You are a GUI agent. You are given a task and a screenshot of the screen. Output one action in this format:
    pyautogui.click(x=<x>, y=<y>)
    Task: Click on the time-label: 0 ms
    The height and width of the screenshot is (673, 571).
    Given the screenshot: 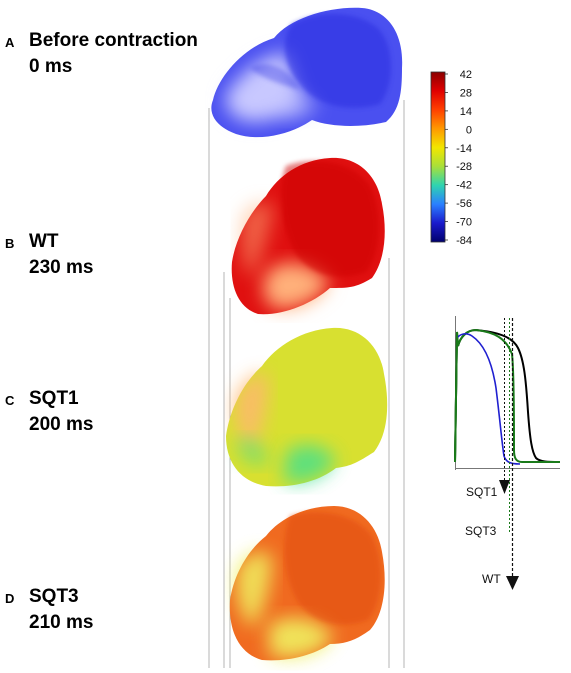 What is the action you would take?
    pyautogui.click(x=51, y=66)
    